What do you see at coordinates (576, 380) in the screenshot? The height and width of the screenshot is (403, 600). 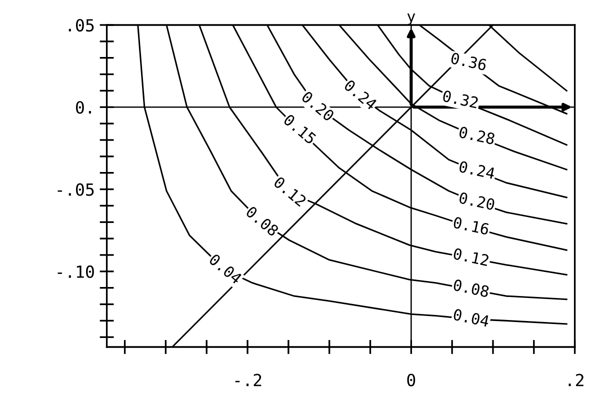 I see `x-tick-label: .2` at bounding box center [576, 380].